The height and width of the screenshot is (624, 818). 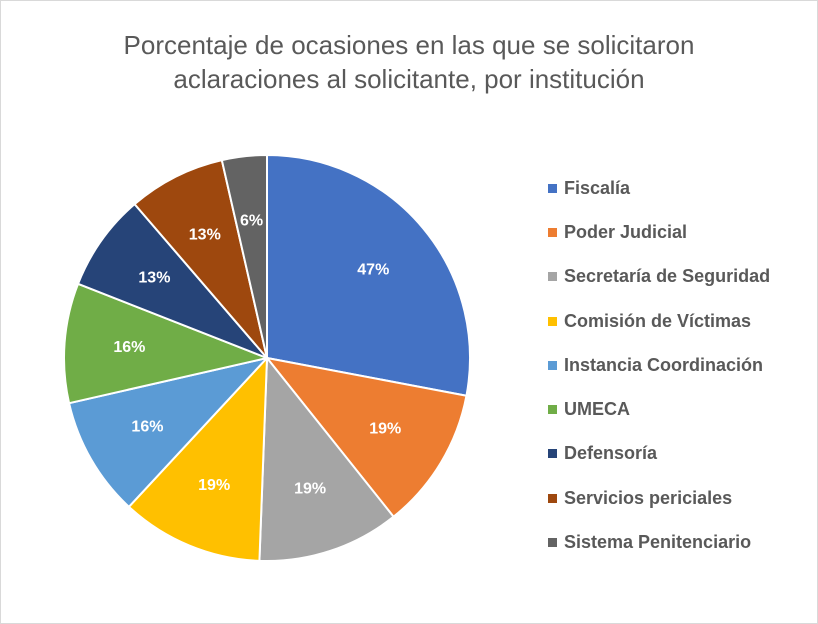 What do you see at coordinates (205, 234) in the screenshot?
I see `data-label-servicios-periciales: 13%` at bounding box center [205, 234].